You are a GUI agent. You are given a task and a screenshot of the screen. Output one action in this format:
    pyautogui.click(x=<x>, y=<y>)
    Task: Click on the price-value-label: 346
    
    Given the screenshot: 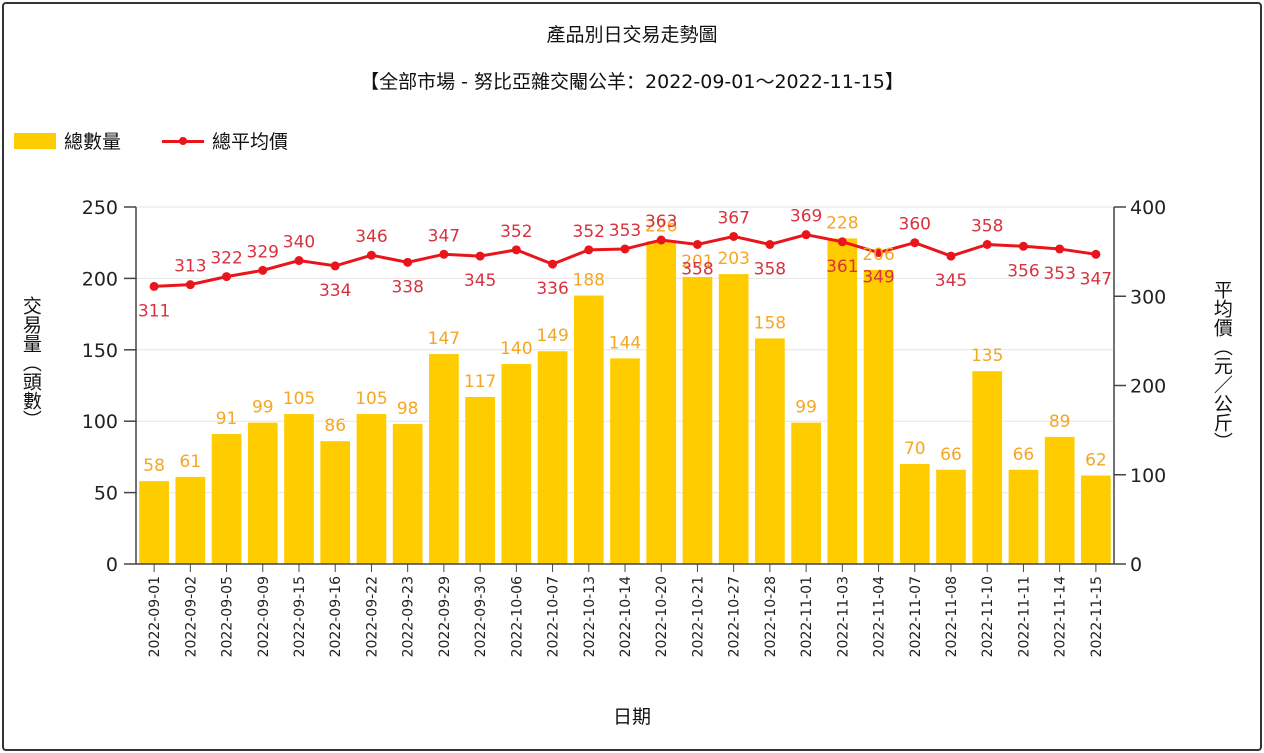 What is the action you would take?
    pyautogui.click(x=371, y=237)
    